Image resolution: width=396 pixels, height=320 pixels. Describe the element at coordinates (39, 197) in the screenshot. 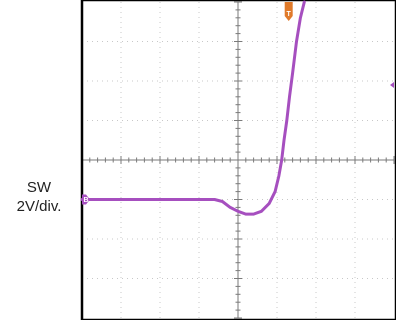

I see `channel-label: SW 2V/div.` at that location.